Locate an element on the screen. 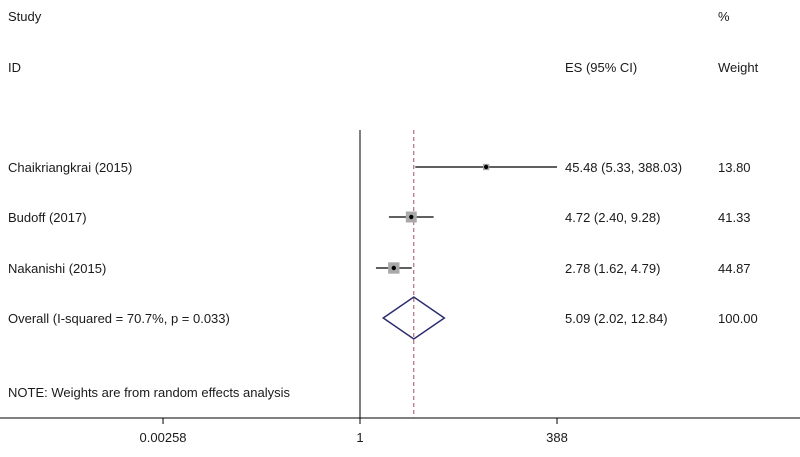  overall-es-text: 5.09 (2.02, 12.84) is located at coordinates (616, 318).